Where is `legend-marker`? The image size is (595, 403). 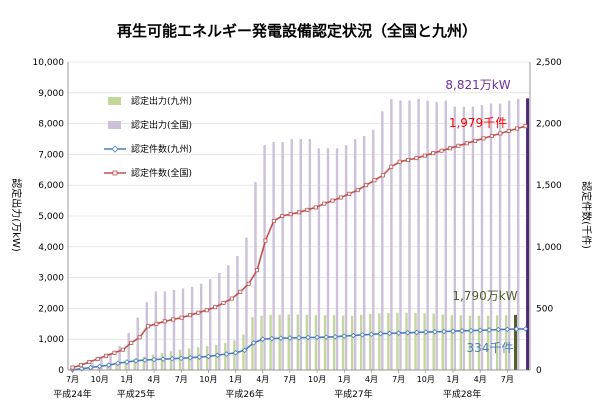 legend-marker is located at coordinates (115, 149).